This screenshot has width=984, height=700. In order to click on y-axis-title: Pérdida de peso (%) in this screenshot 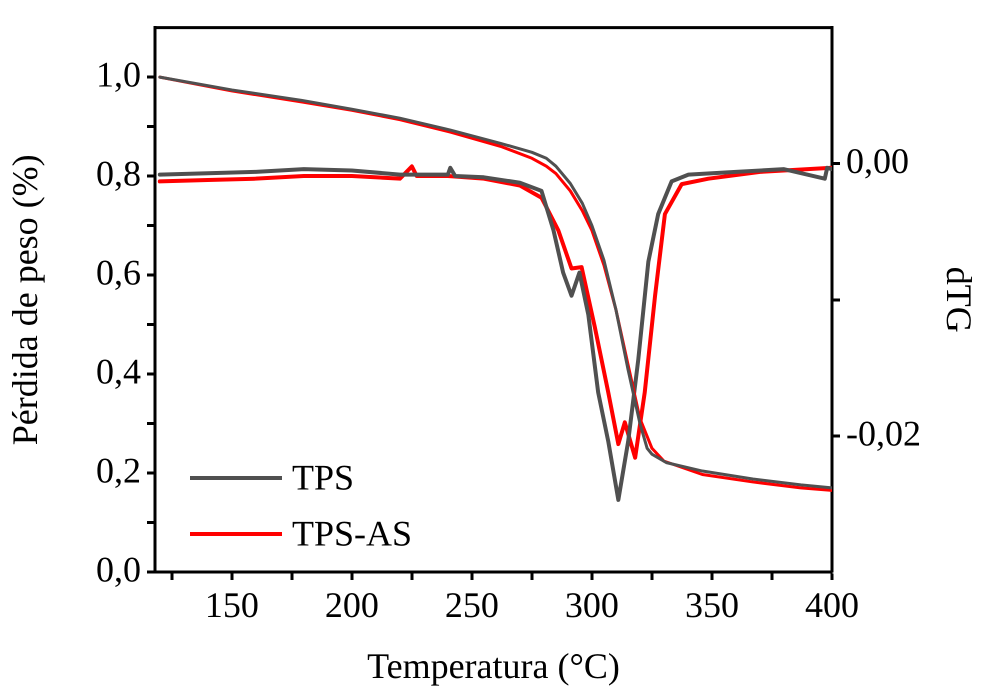, I will do `click(25, 300)`.